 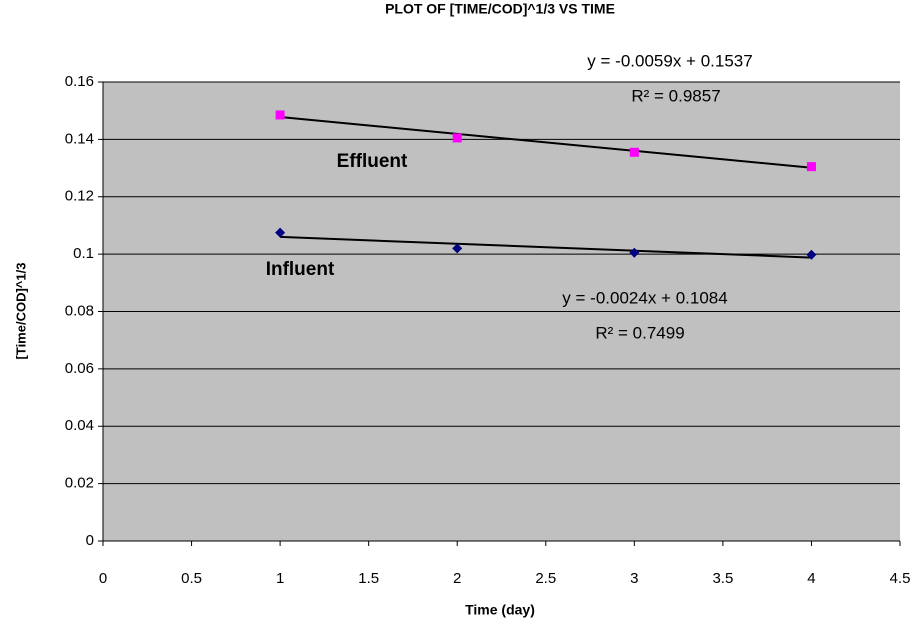 What do you see at coordinates (90, 540) in the screenshot?
I see `y-tick-label: 0` at bounding box center [90, 540].